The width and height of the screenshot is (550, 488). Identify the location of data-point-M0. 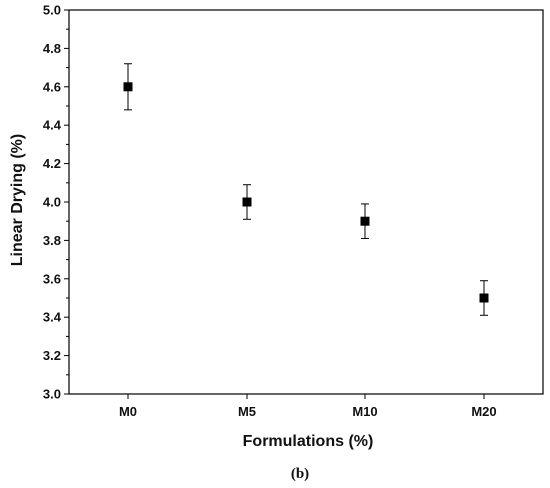
(128, 87).